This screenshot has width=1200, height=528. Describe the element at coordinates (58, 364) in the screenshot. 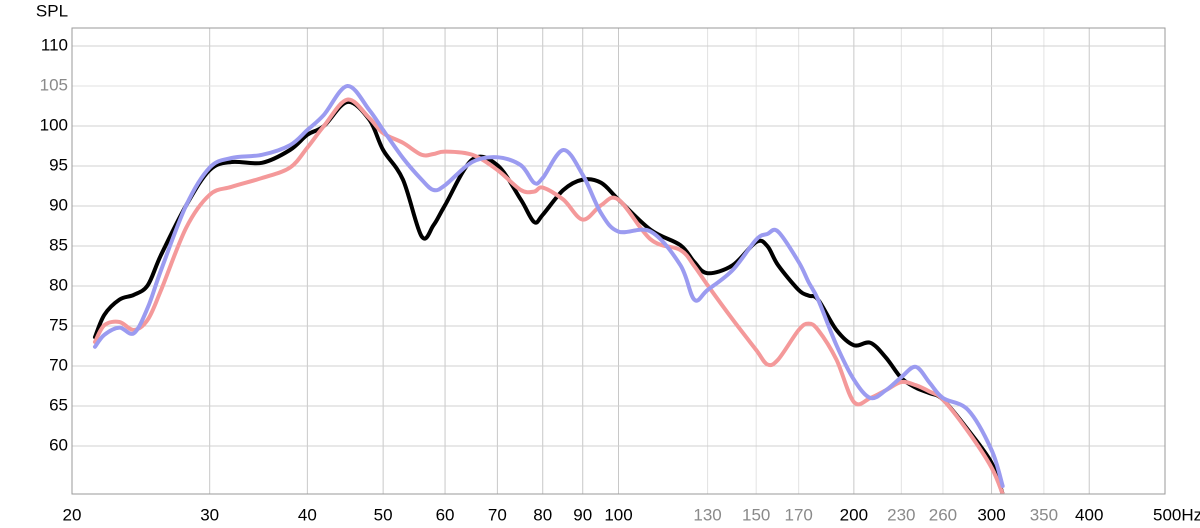

I see `y-tick-label: 70` at that location.